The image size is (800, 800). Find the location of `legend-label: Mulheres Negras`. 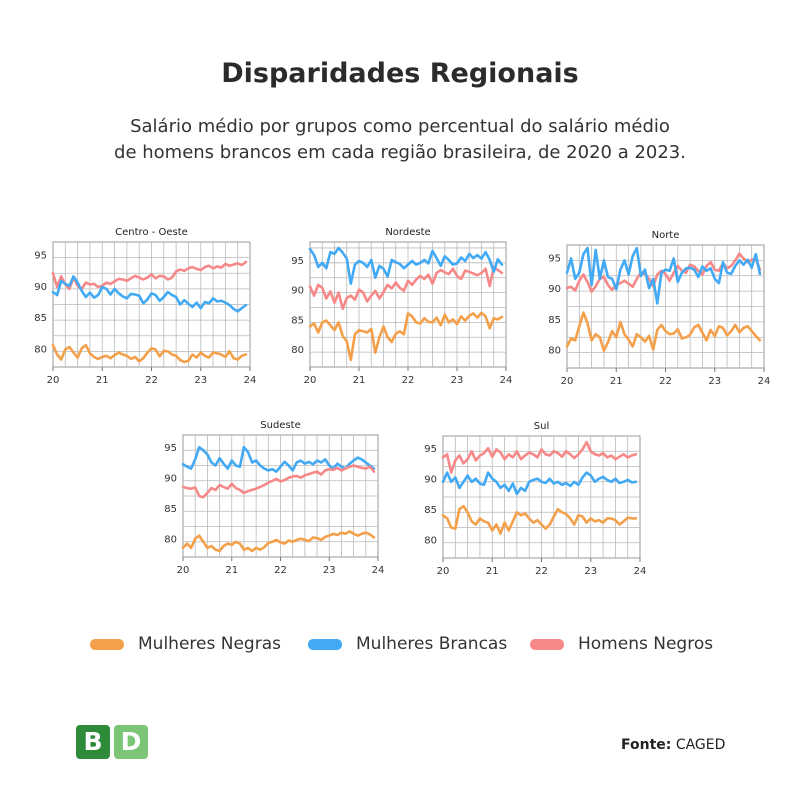

legend-label: Mulheres Negras is located at coordinates (209, 644).